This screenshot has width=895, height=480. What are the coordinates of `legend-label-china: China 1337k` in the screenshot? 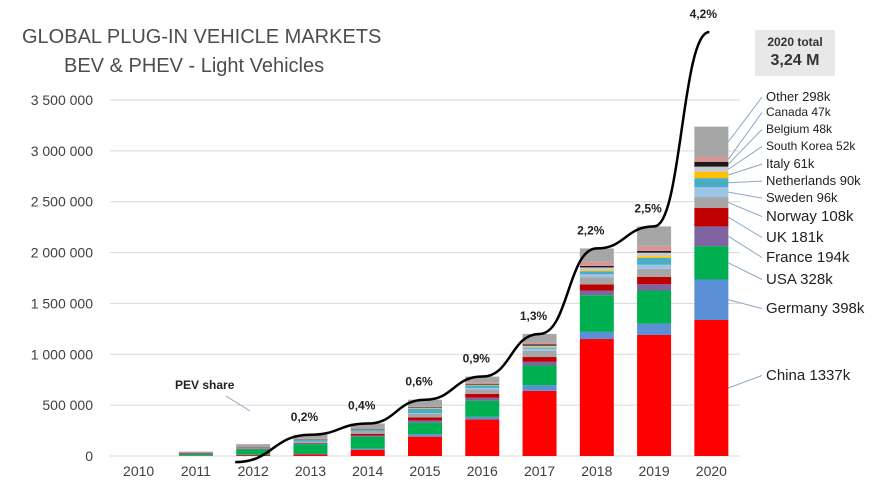 It's located at (808, 375).